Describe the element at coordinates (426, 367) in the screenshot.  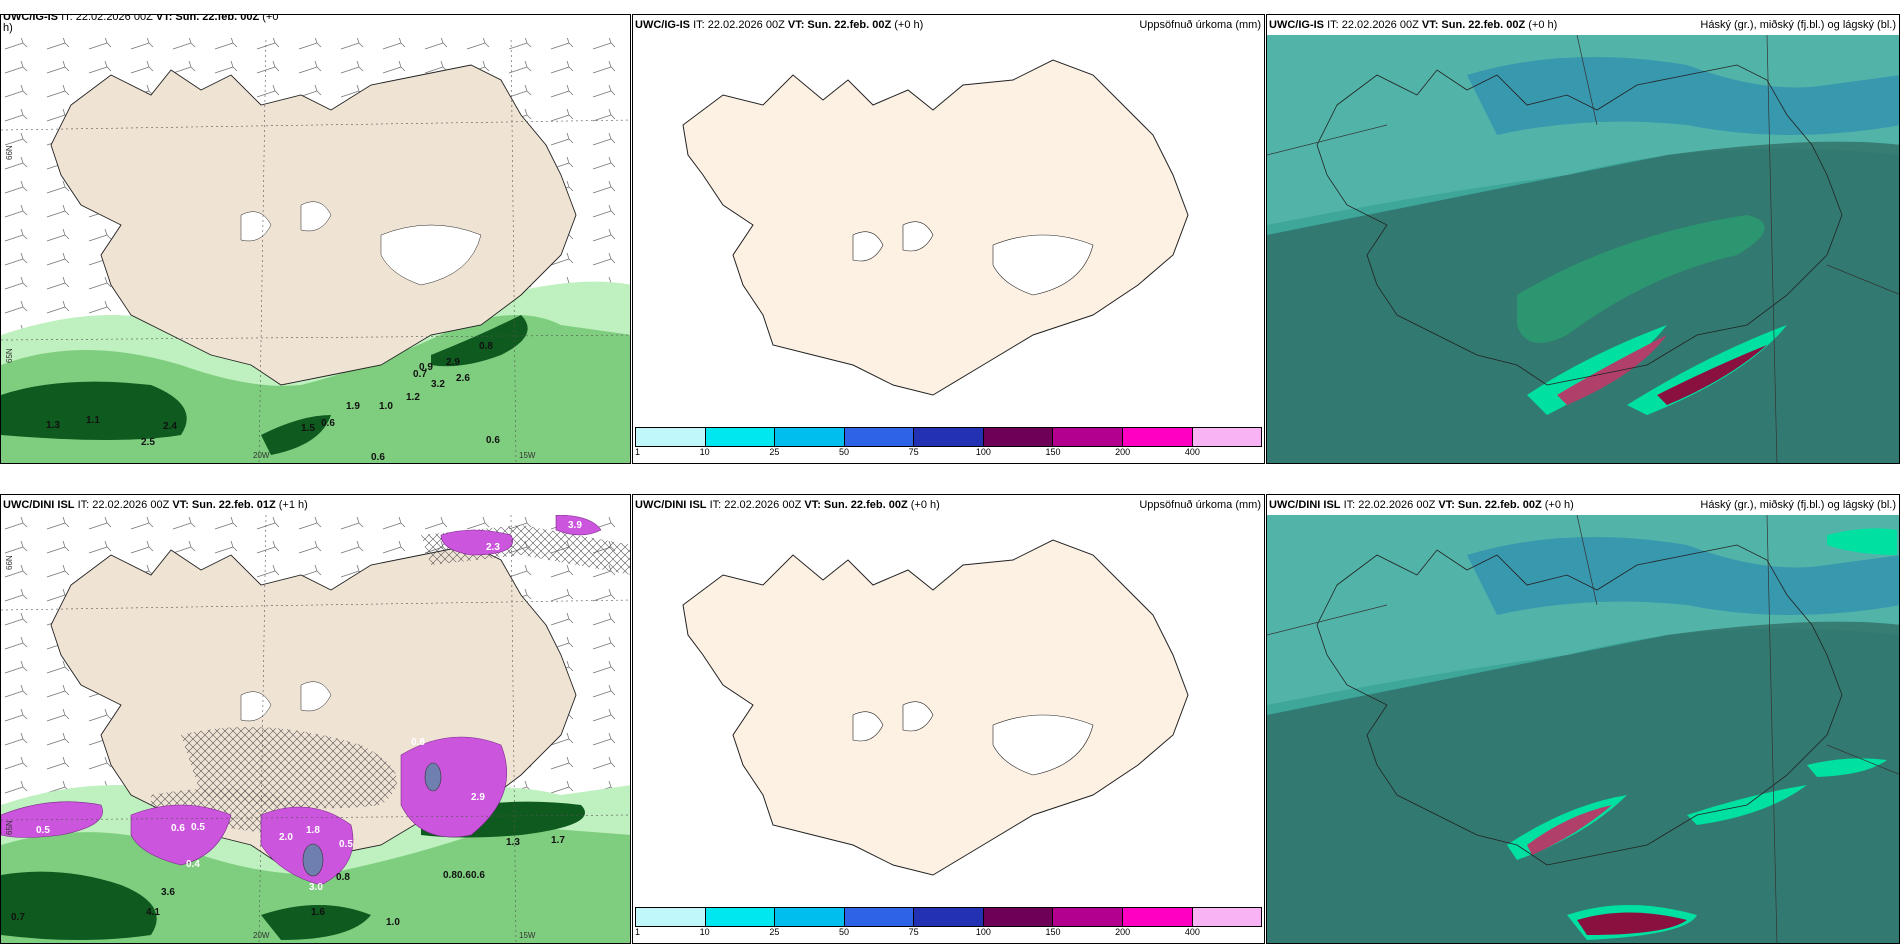
I see `precip-value: 0.9` at that location.